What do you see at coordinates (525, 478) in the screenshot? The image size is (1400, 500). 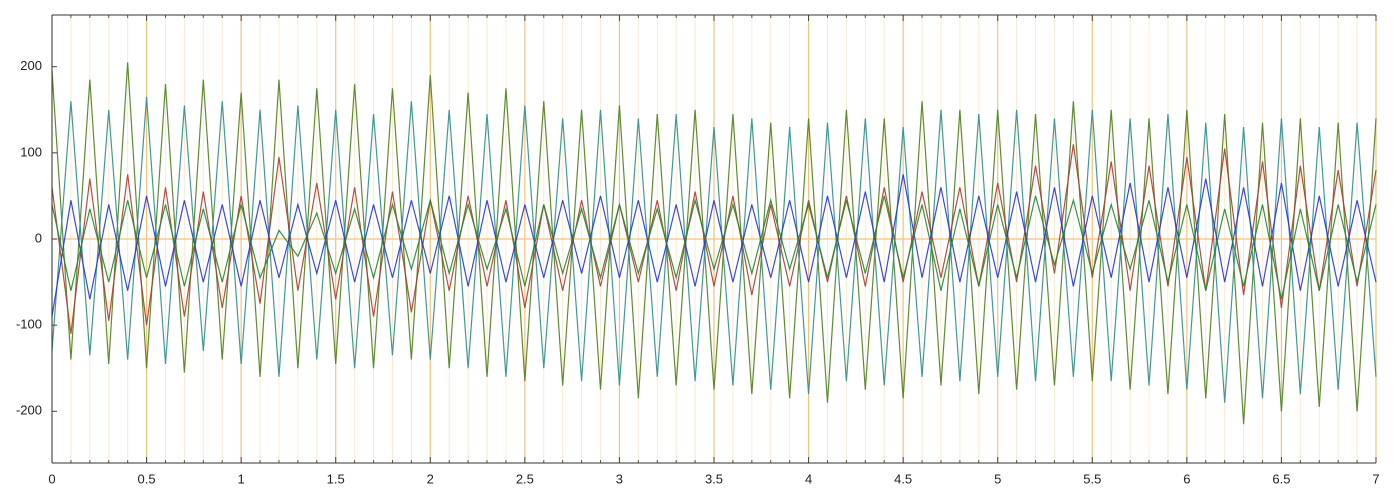 I see `x-tick-label: 2.5` at bounding box center [525, 478].